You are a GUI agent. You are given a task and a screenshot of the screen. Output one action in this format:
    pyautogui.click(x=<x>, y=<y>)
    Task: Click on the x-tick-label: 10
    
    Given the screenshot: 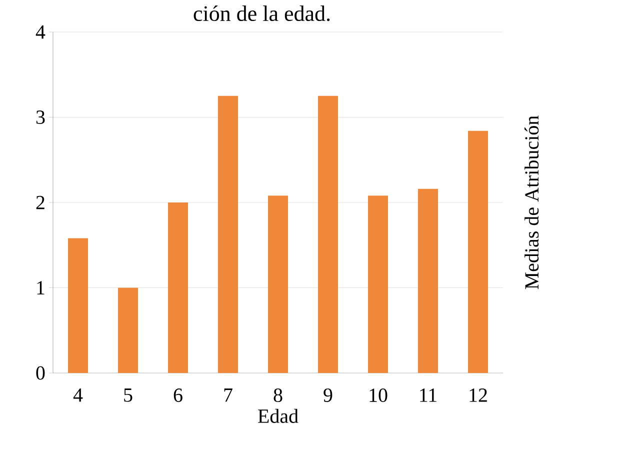 What is the action you would take?
    pyautogui.click(x=379, y=395)
    